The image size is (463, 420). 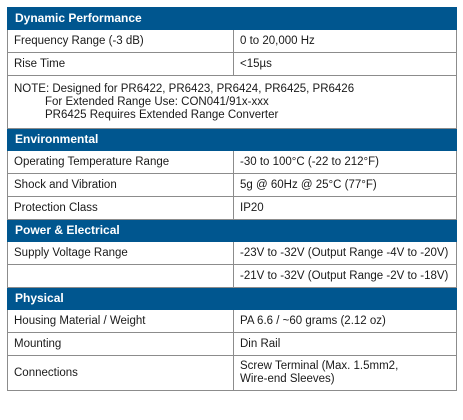 I want to click on section-title: Power & Electrical, so click(x=232, y=230).